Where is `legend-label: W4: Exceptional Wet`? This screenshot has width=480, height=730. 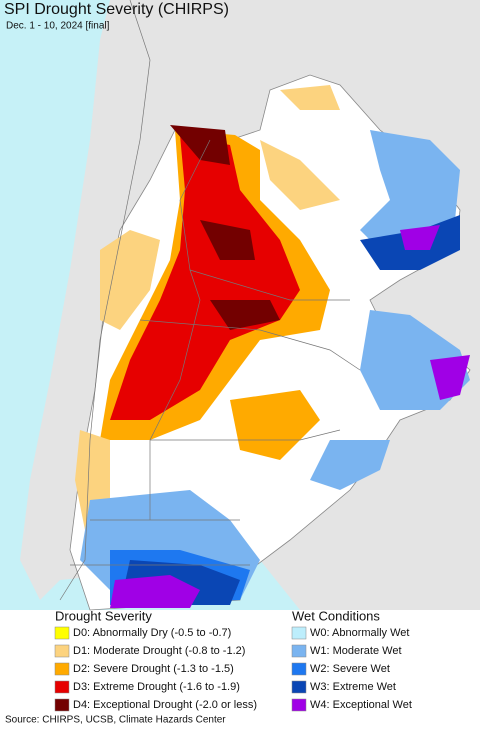 legend-label: W4: Exceptional Wet is located at coordinates (361, 705).